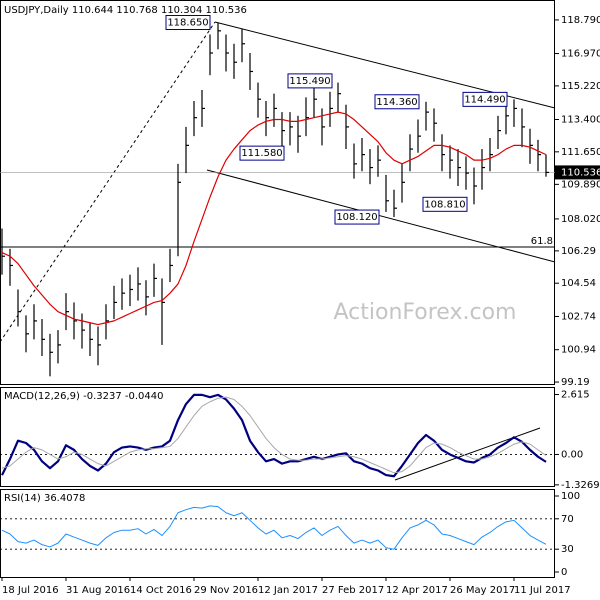 The image size is (600, 600). Describe the element at coordinates (226, 590) in the screenshot. I see `x-tick-label: 29 Nov 2016` at that location.